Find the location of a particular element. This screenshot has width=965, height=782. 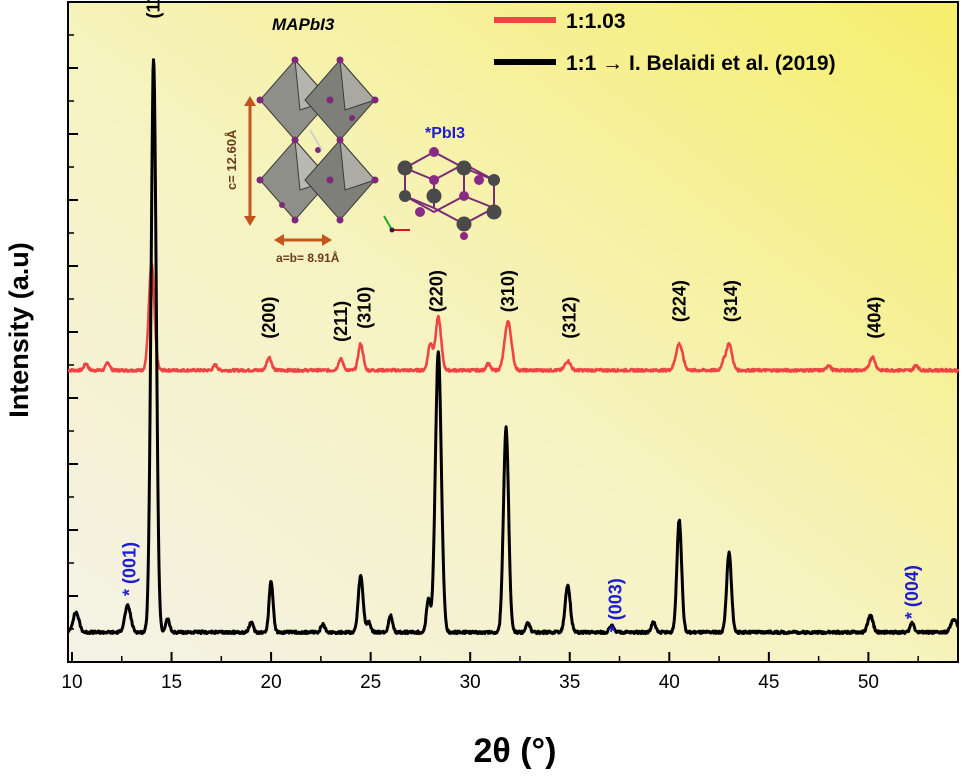

pbi2-atoms-icon is located at coordinates (449, 193).